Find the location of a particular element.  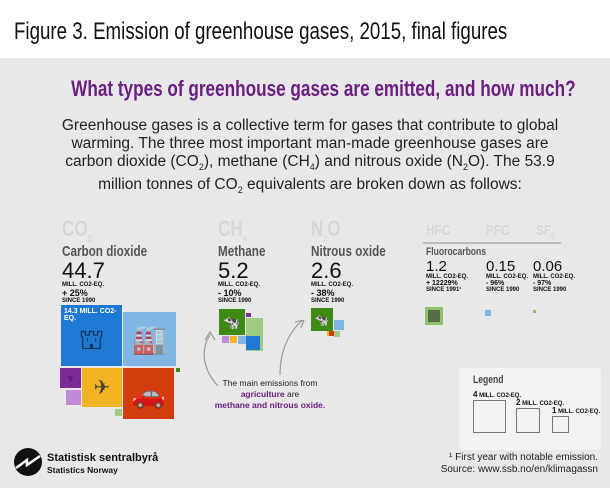

fridge-icon is located at coordinates (434, 316).